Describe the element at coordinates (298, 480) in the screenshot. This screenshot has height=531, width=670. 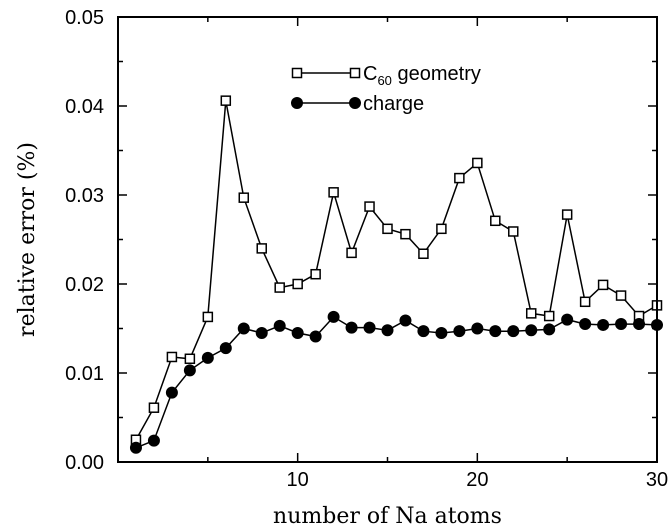
I see `x-tick-label: 10` at that location.